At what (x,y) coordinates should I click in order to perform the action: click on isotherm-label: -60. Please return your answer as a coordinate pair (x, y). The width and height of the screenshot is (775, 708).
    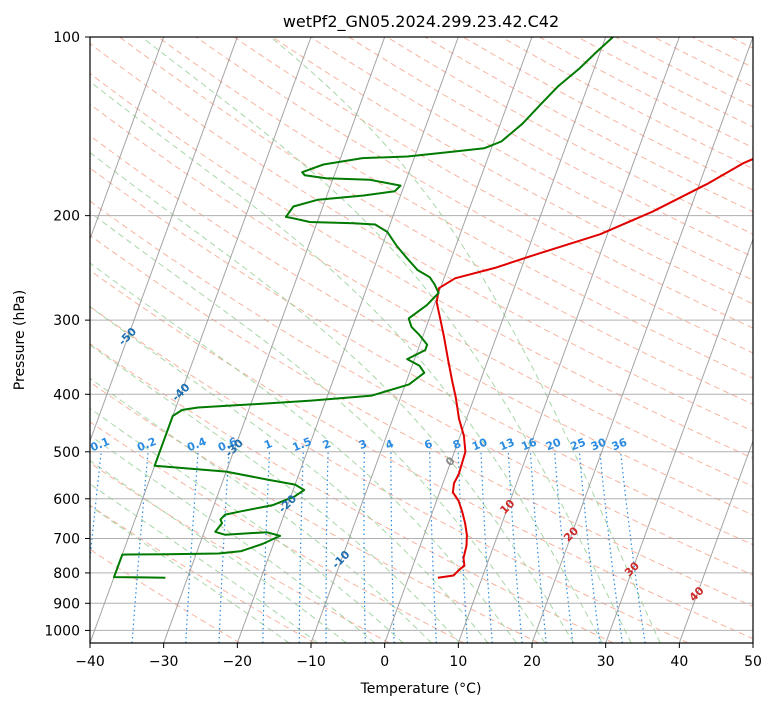
    Looking at the image, I should click on (74, 280).